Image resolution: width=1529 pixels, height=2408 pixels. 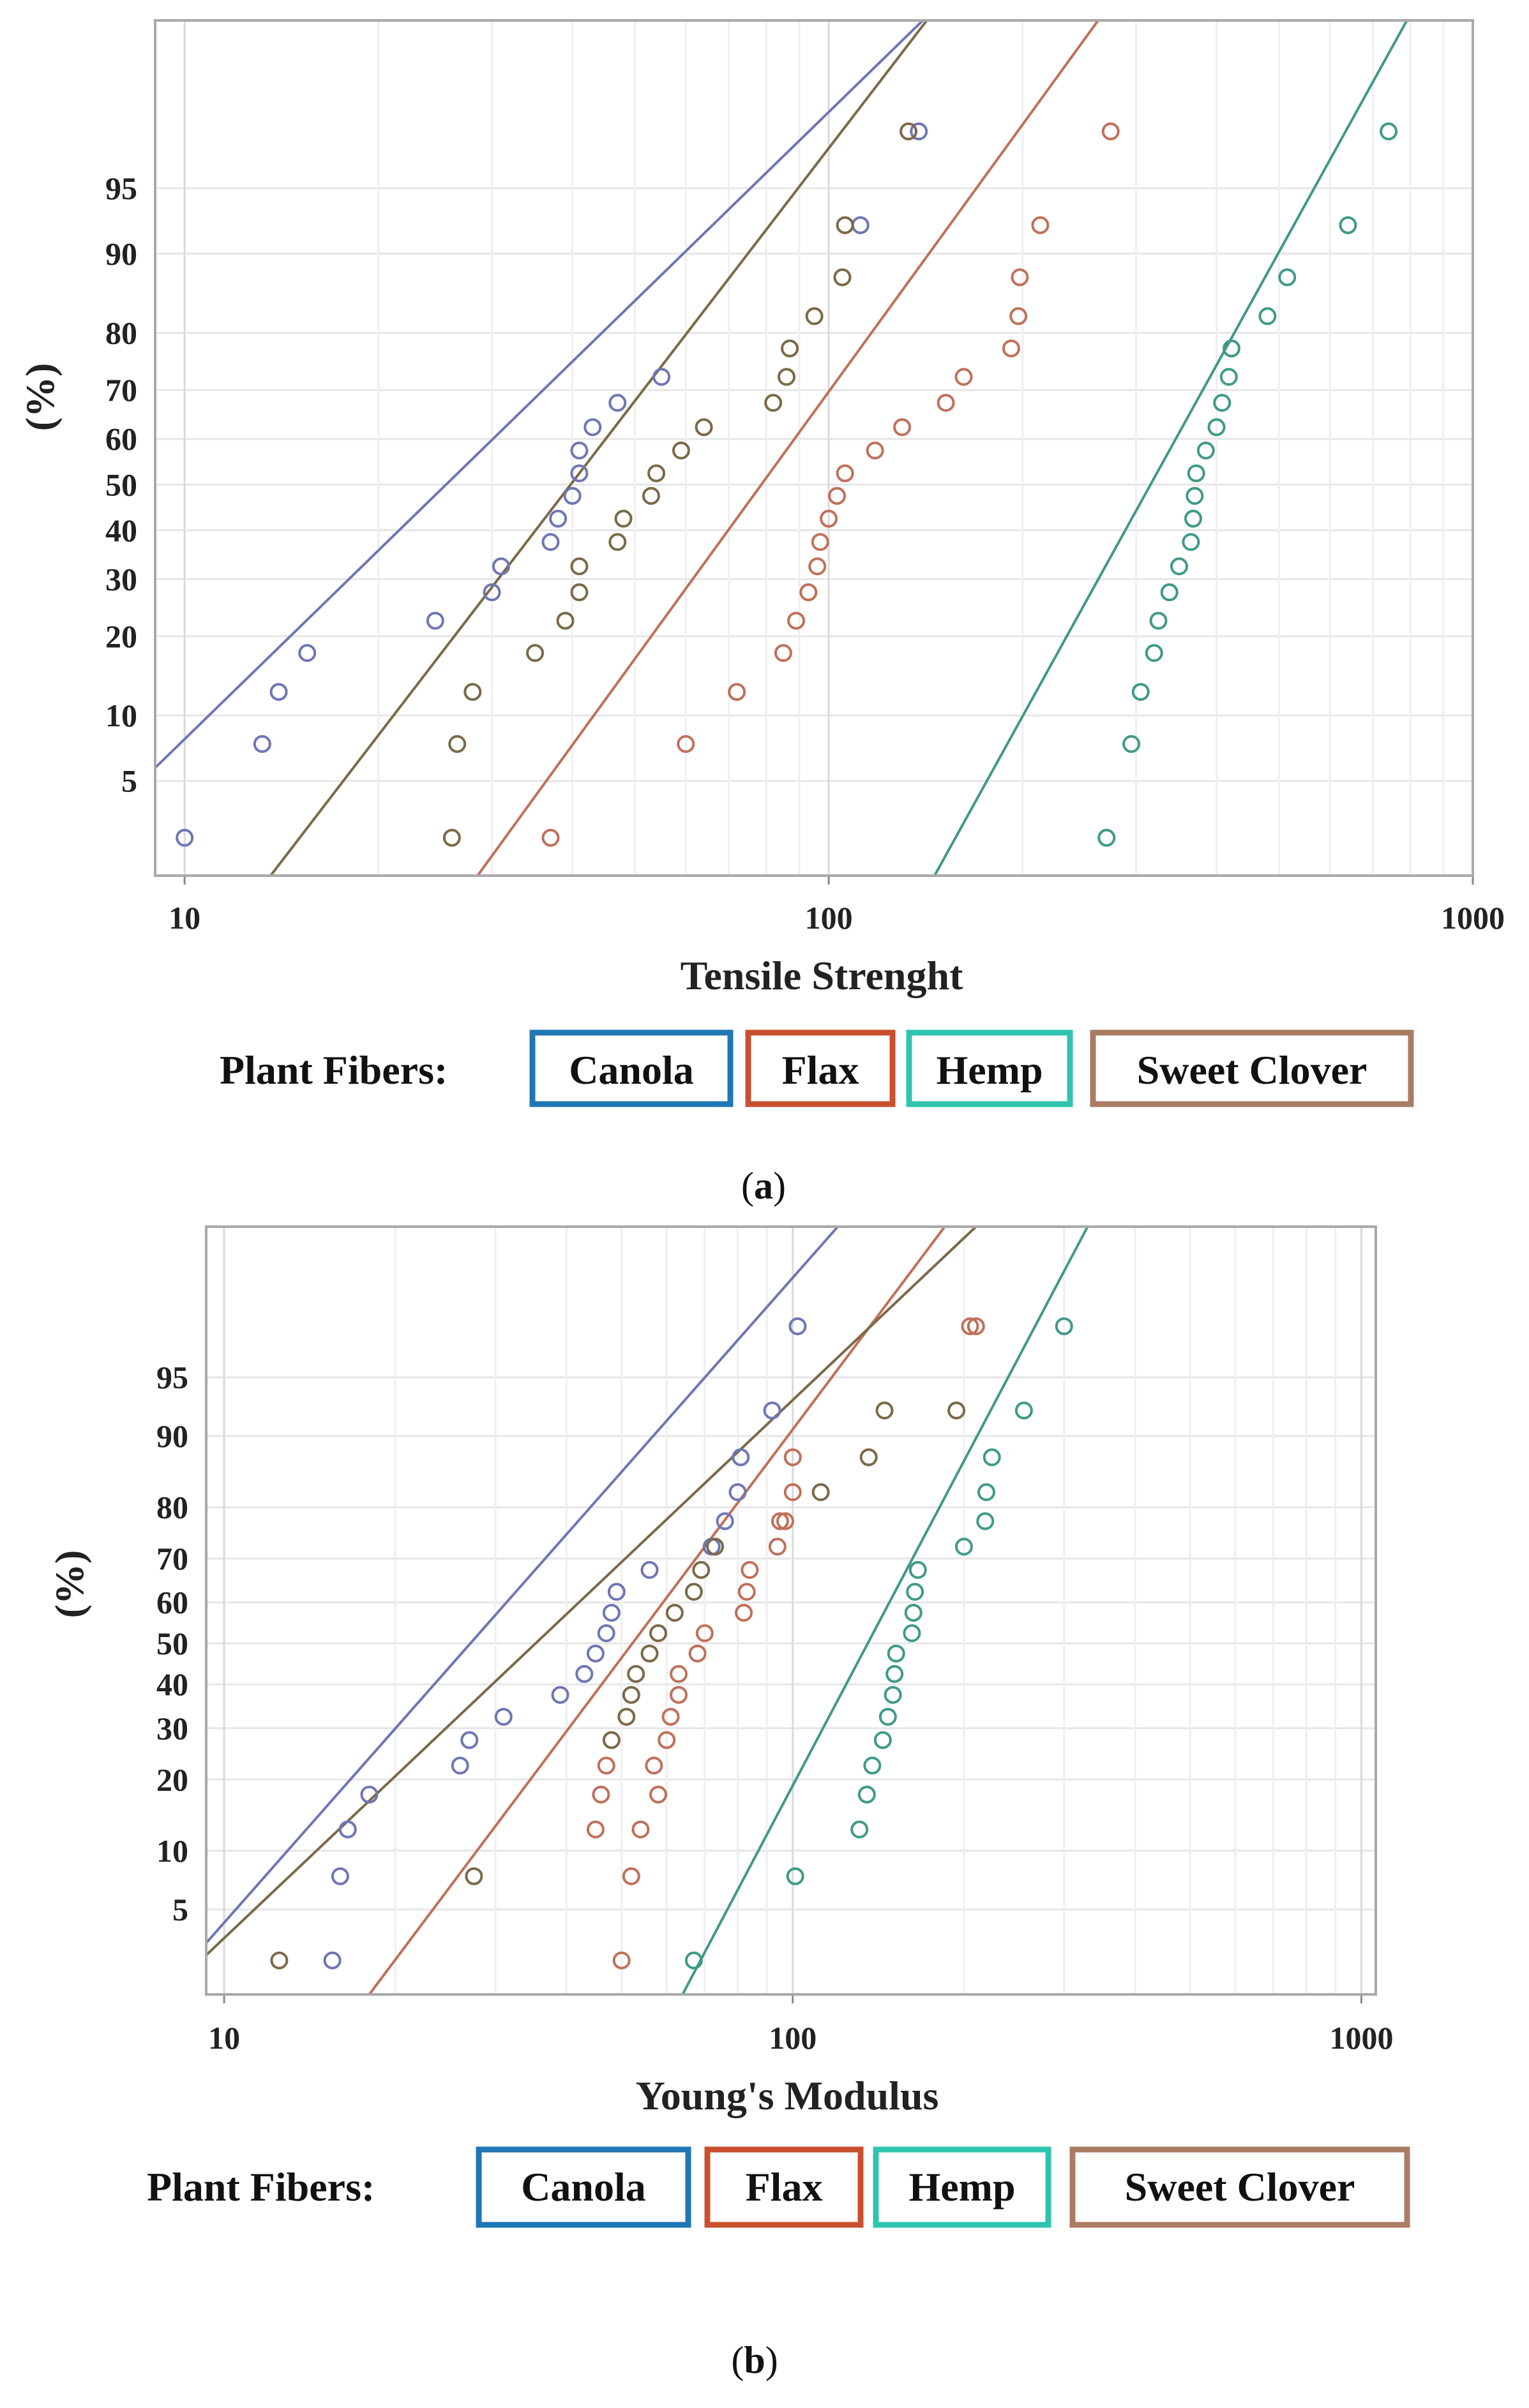 What do you see at coordinates (962, 2187) in the screenshot?
I see `panel-b-legend-item-hemp: Hemp` at bounding box center [962, 2187].